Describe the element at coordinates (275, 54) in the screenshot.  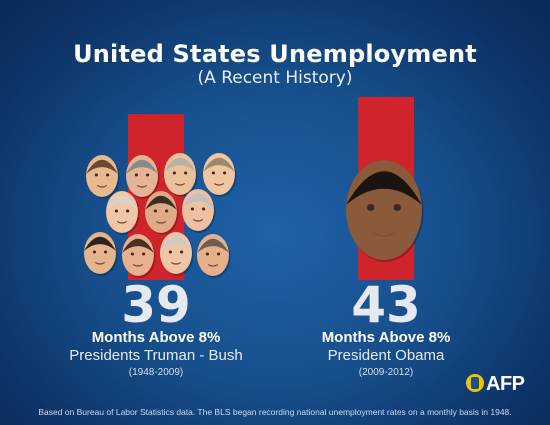
I see `chart-title: United States Unemployment` at that location.